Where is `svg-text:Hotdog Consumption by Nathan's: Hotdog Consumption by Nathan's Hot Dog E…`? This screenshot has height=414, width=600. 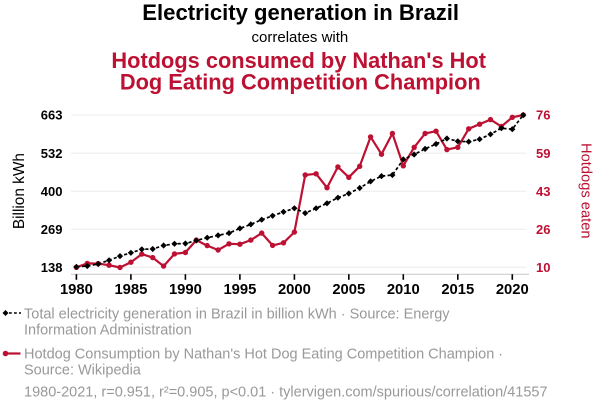 svg-text:Hotdog Consumption by Nathan's: Hotdog Consumption by Nathan's Hot Dog E… is located at coordinates (263, 354).